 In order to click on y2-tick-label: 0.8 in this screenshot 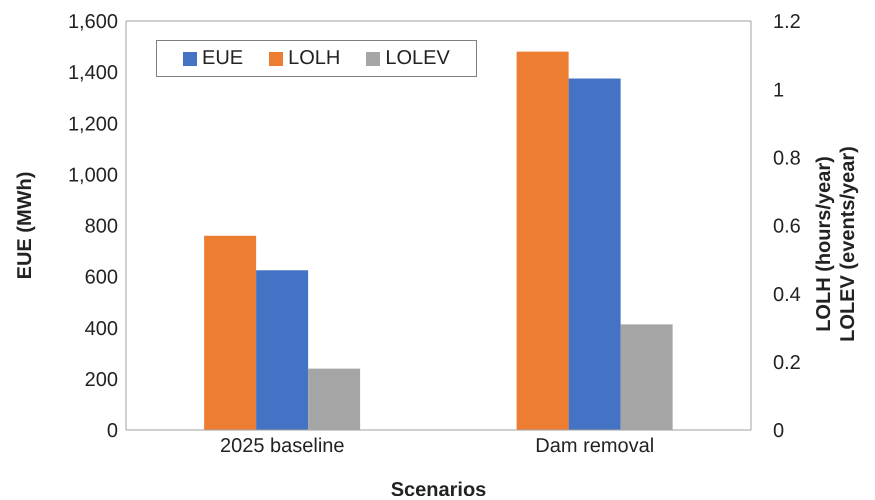, I will do `click(787, 158)`.